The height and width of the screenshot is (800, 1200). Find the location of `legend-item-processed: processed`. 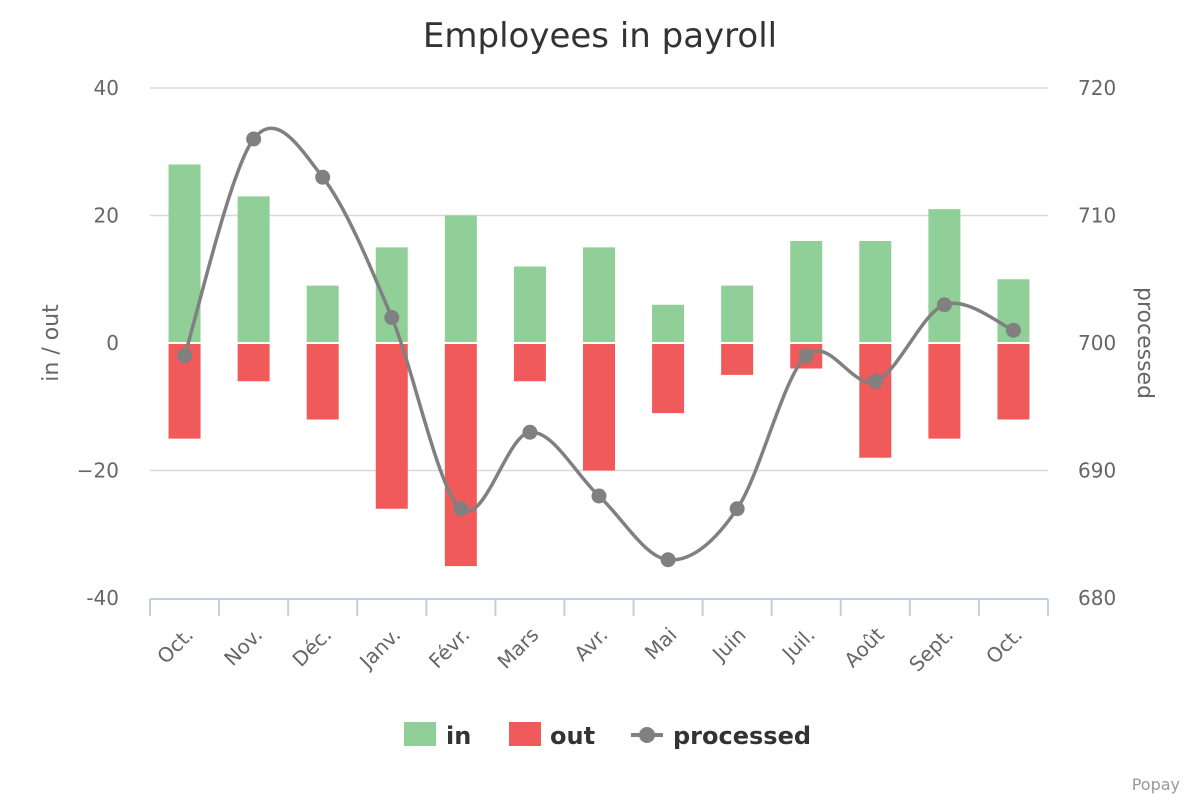

legend-item-processed: processed is located at coordinates (721, 736).